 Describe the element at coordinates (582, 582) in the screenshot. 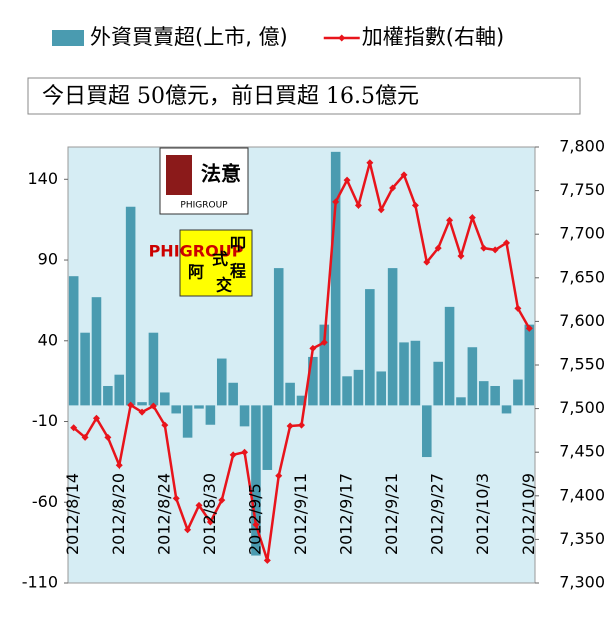

I see `y2-tick-label: 7,300` at that location.